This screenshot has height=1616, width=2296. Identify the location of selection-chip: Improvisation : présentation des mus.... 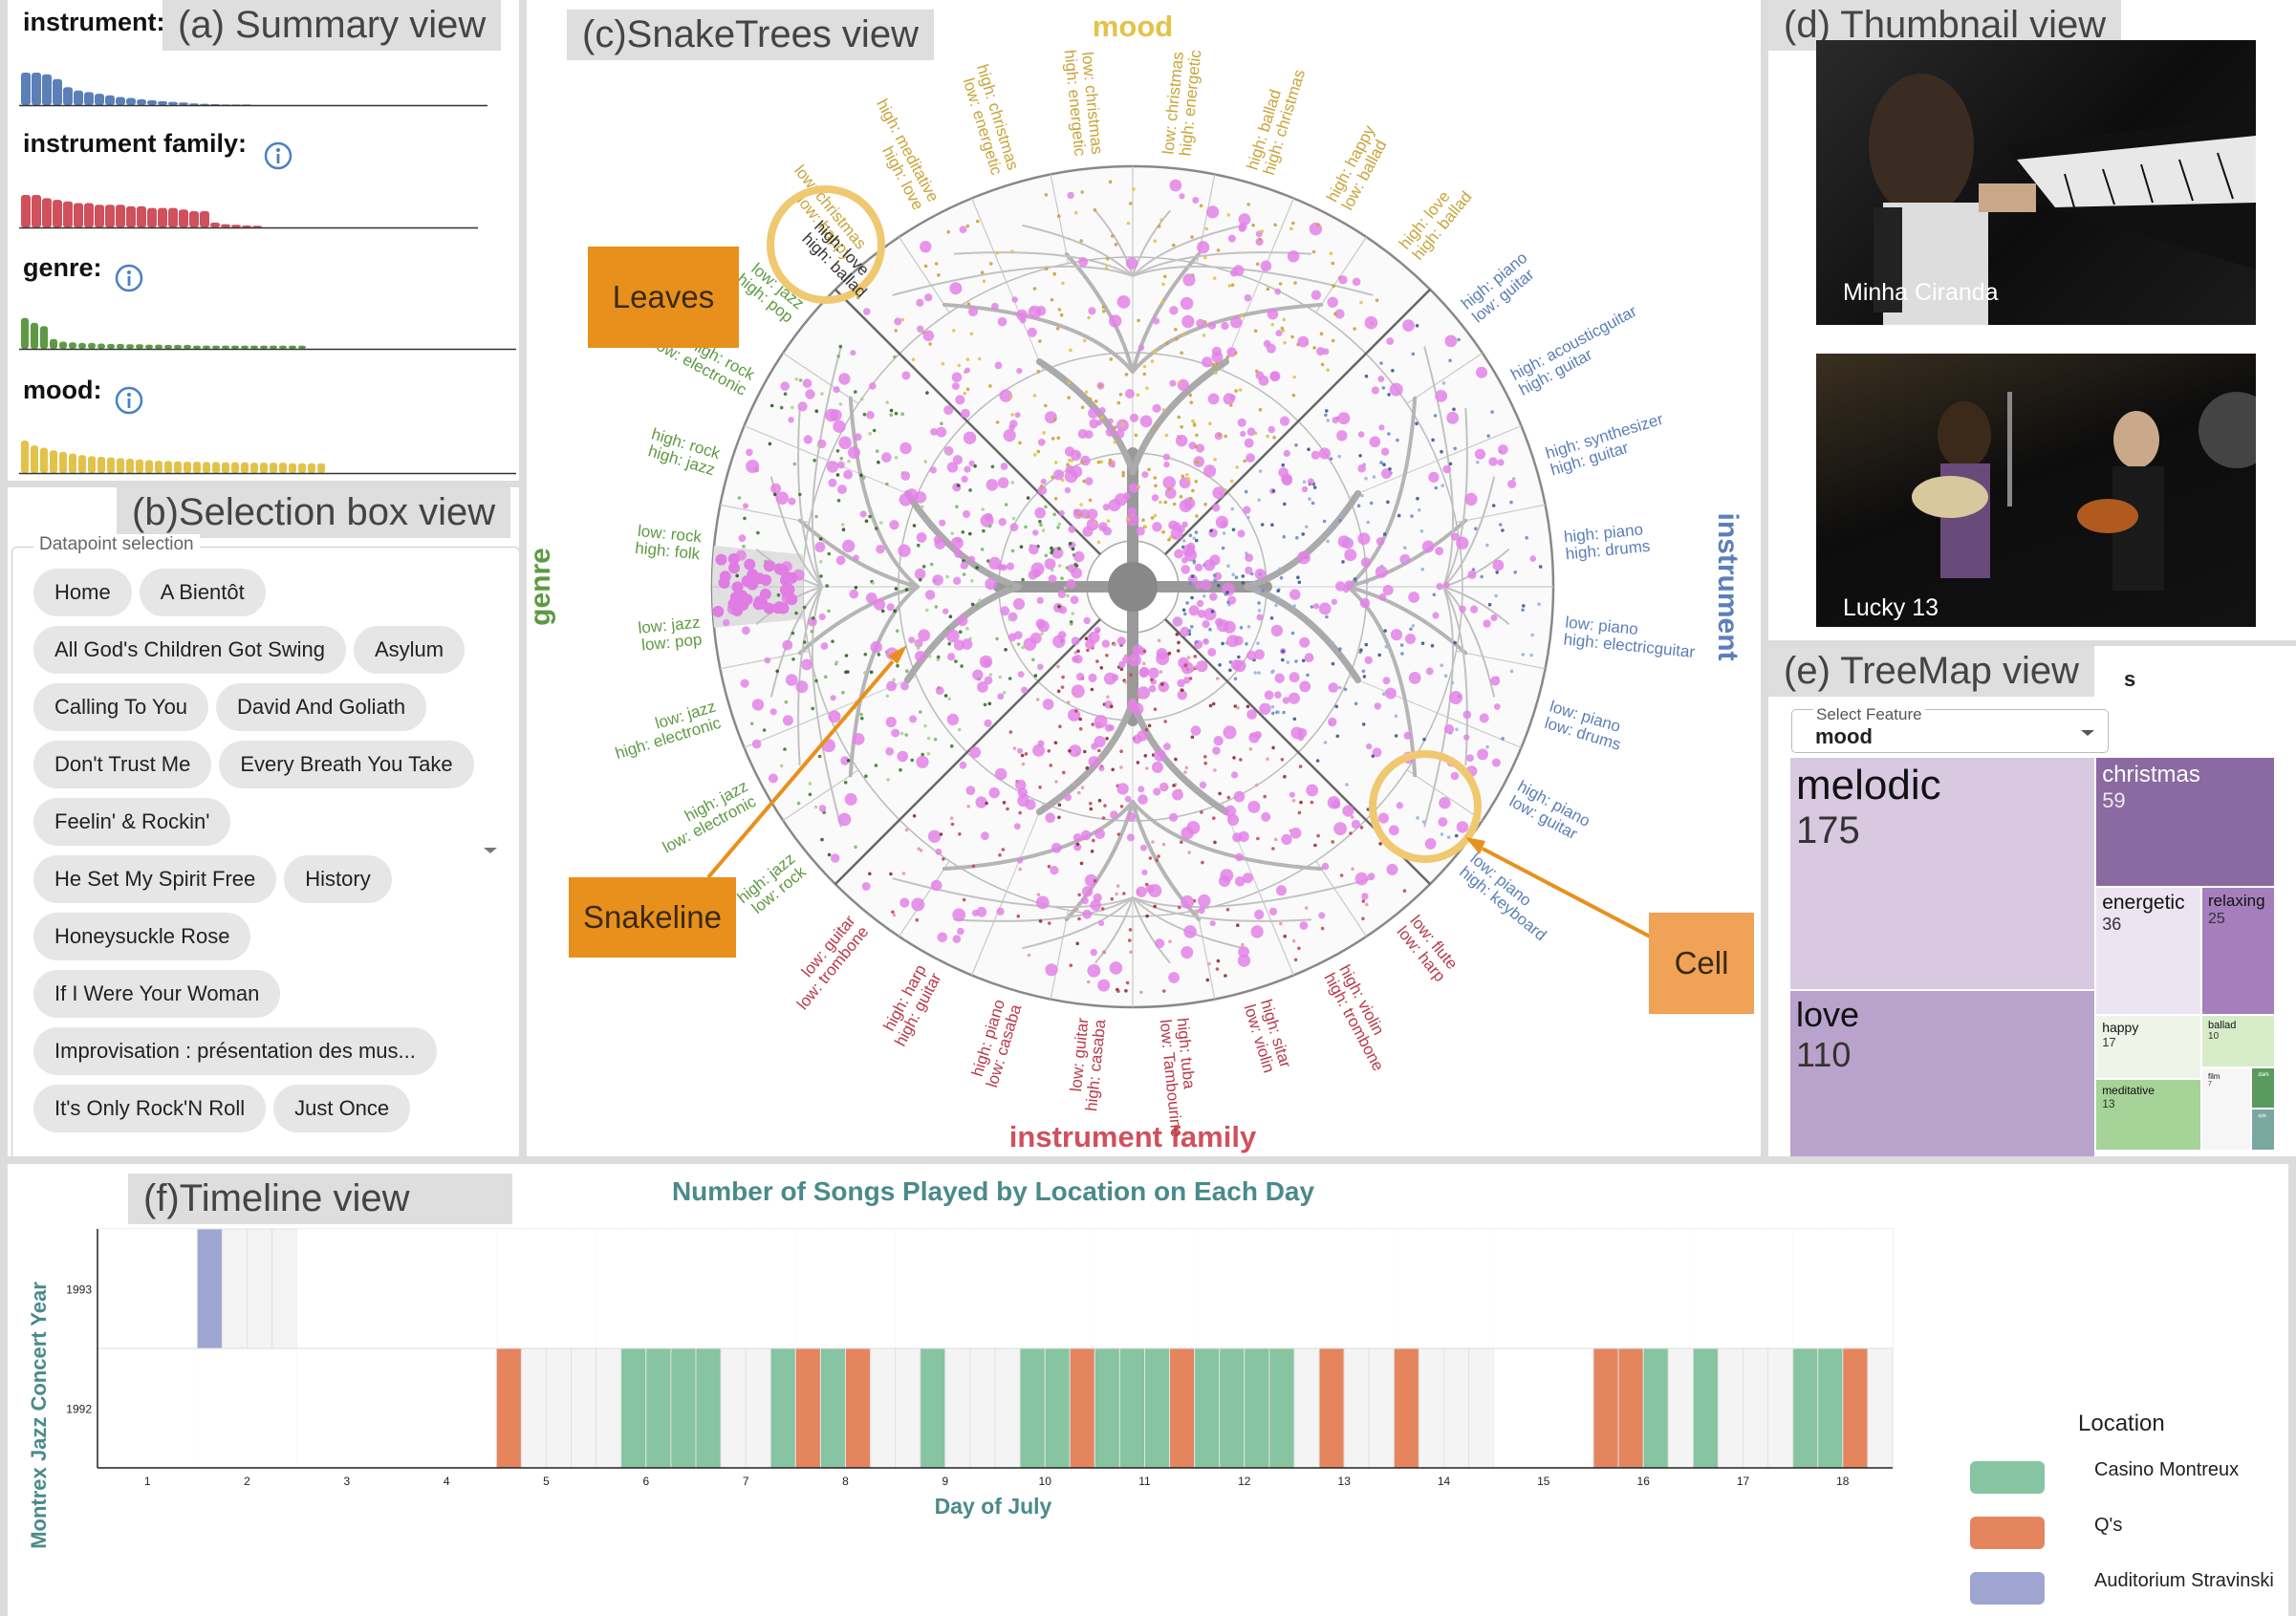
(235, 1051).